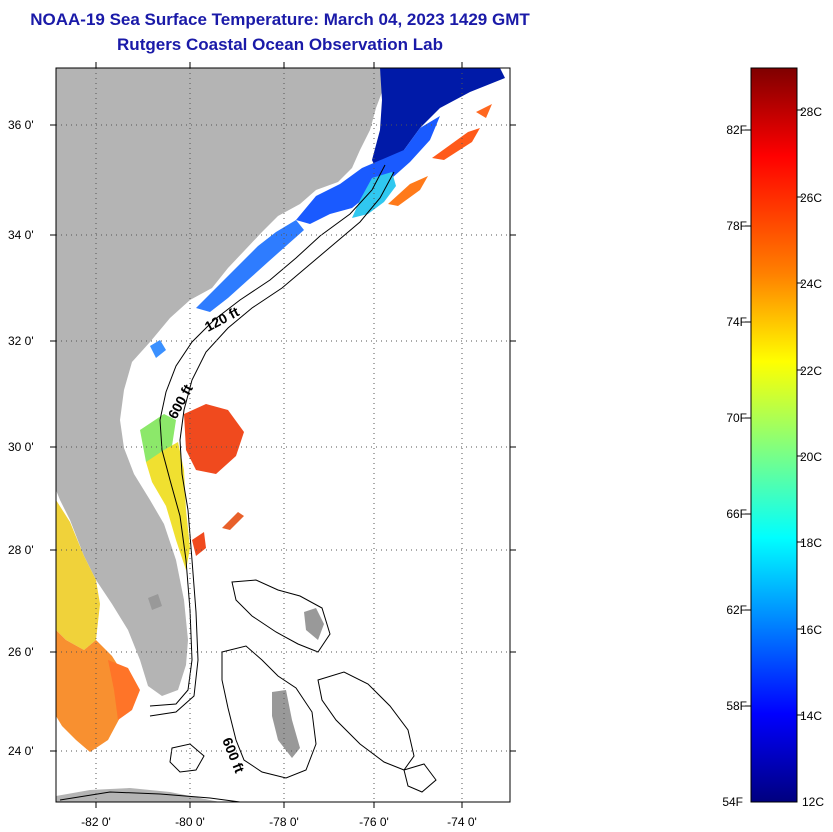  What do you see at coordinates (158, 349) in the screenshot?
I see `sst-patch-blue-small` at bounding box center [158, 349].